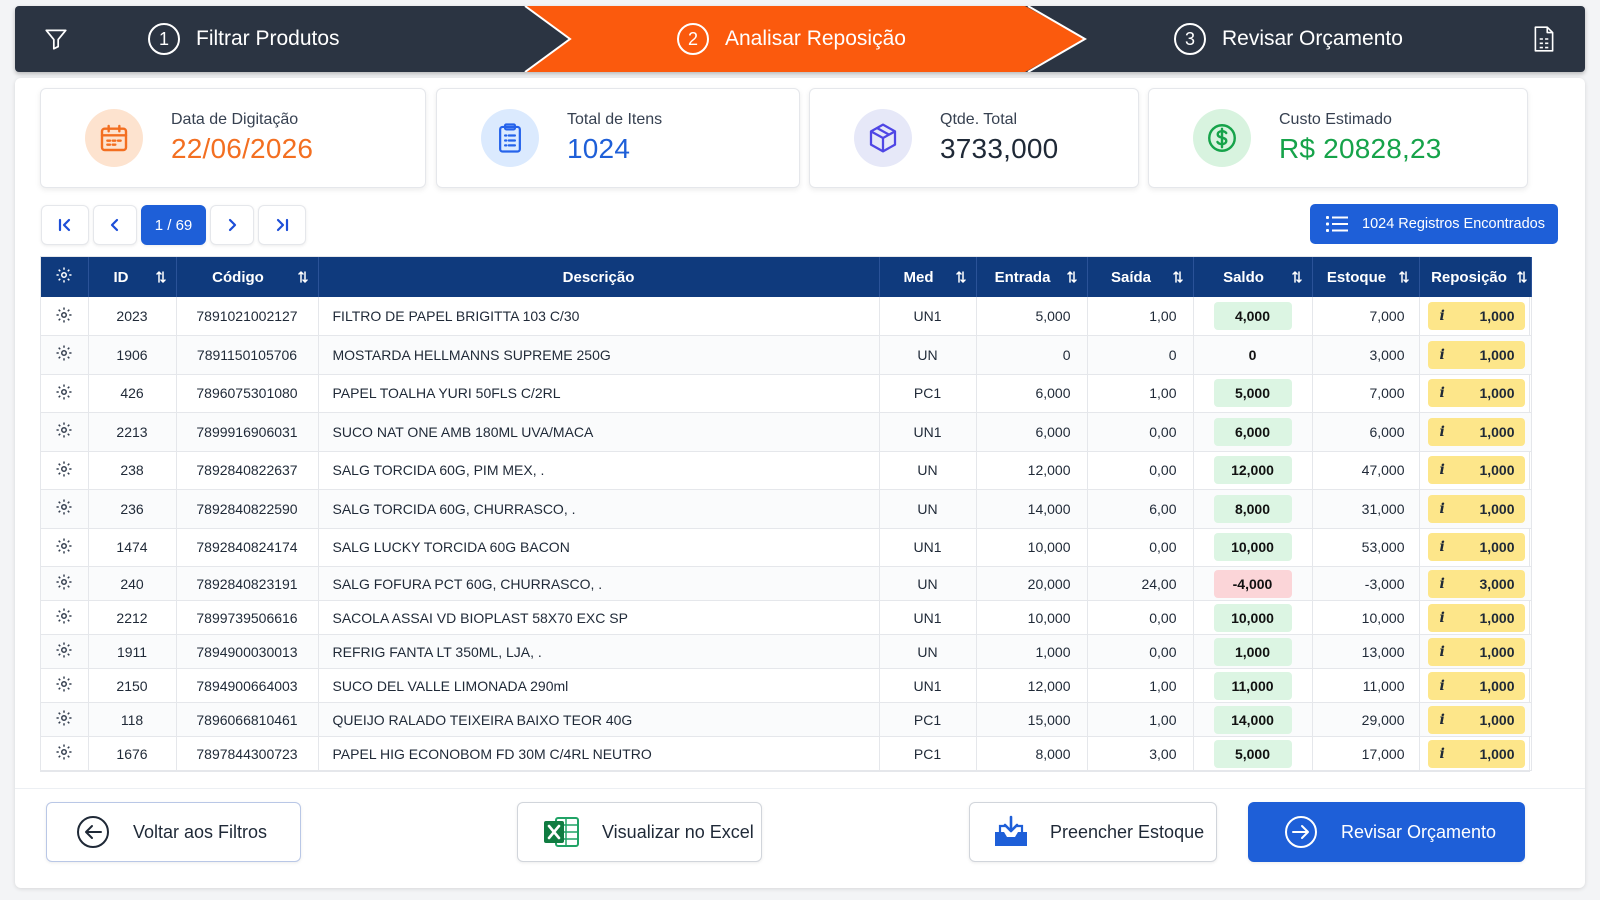 Image resolution: width=1600 pixels, height=900 pixels. Describe the element at coordinates (639, 832) in the screenshot. I see `view-excel-button: Visualizar no Excel` at that location.